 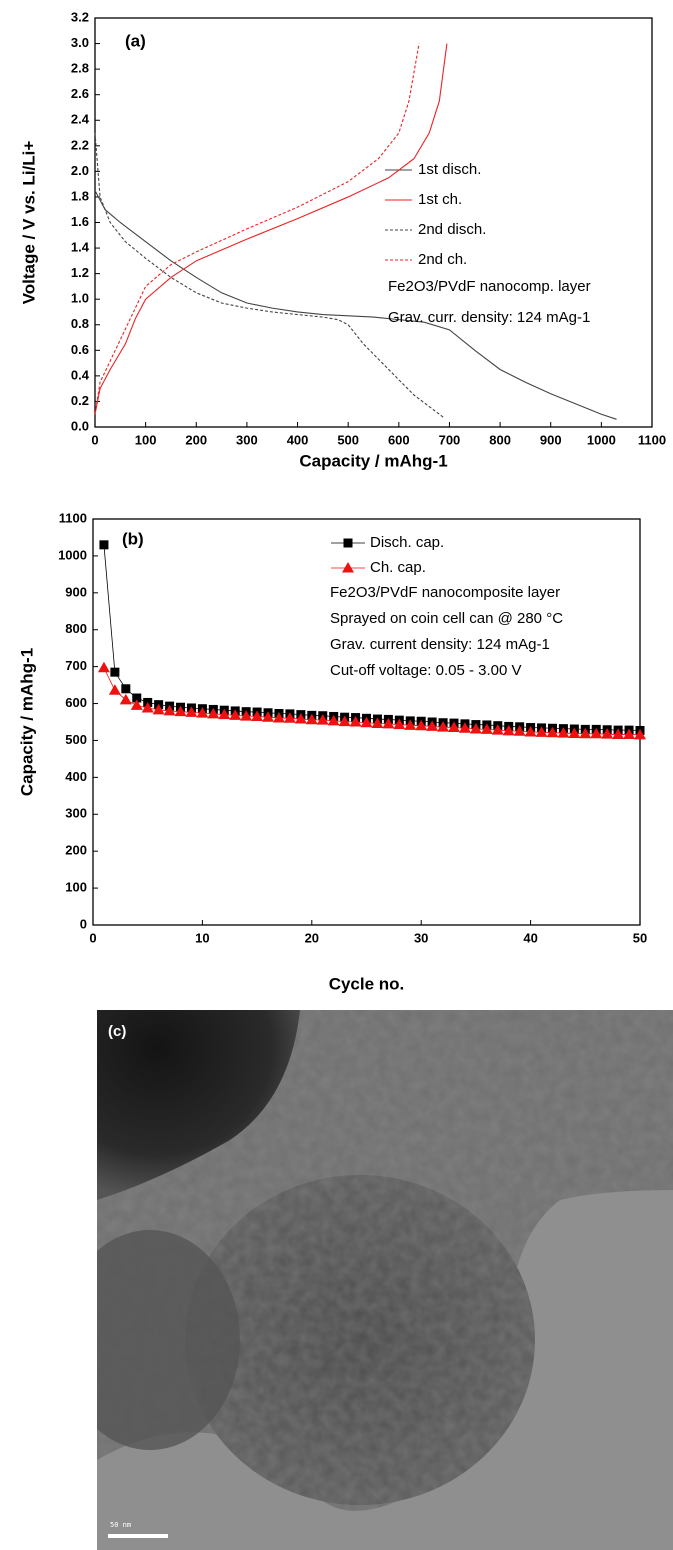 What do you see at coordinates (449, 169) in the screenshot?
I see `legend-label: 1st disch.` at bounding box center [449, 169].